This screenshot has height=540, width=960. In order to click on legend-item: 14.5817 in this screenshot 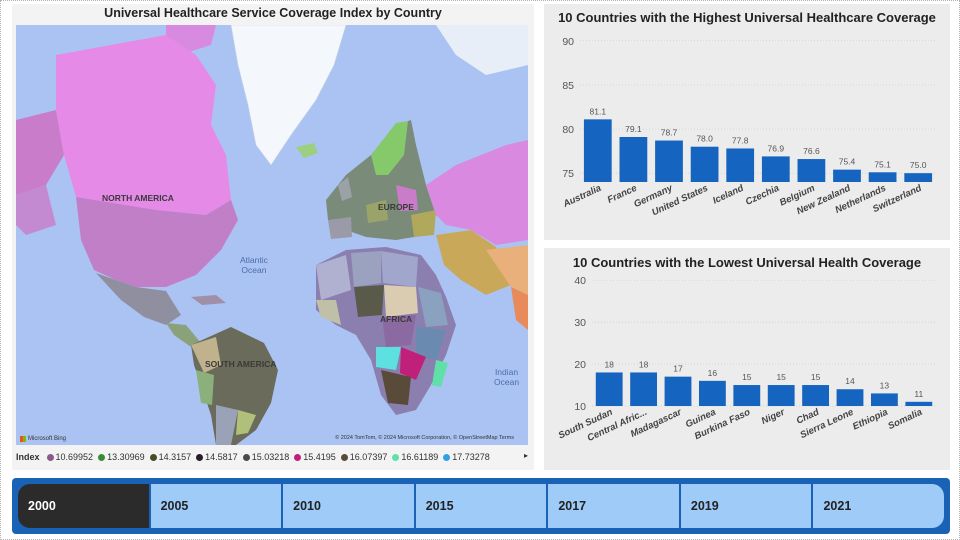, I will do `click(217, 457)`.